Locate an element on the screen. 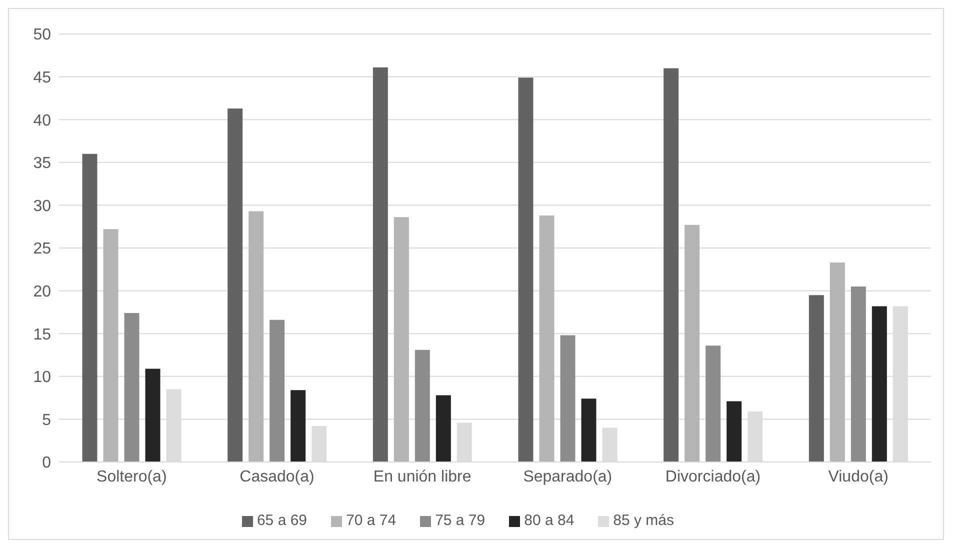 The width and height of the screenshot is (956, 552). x-tick-label: Separado(a) is located at coordinates (567, 477).